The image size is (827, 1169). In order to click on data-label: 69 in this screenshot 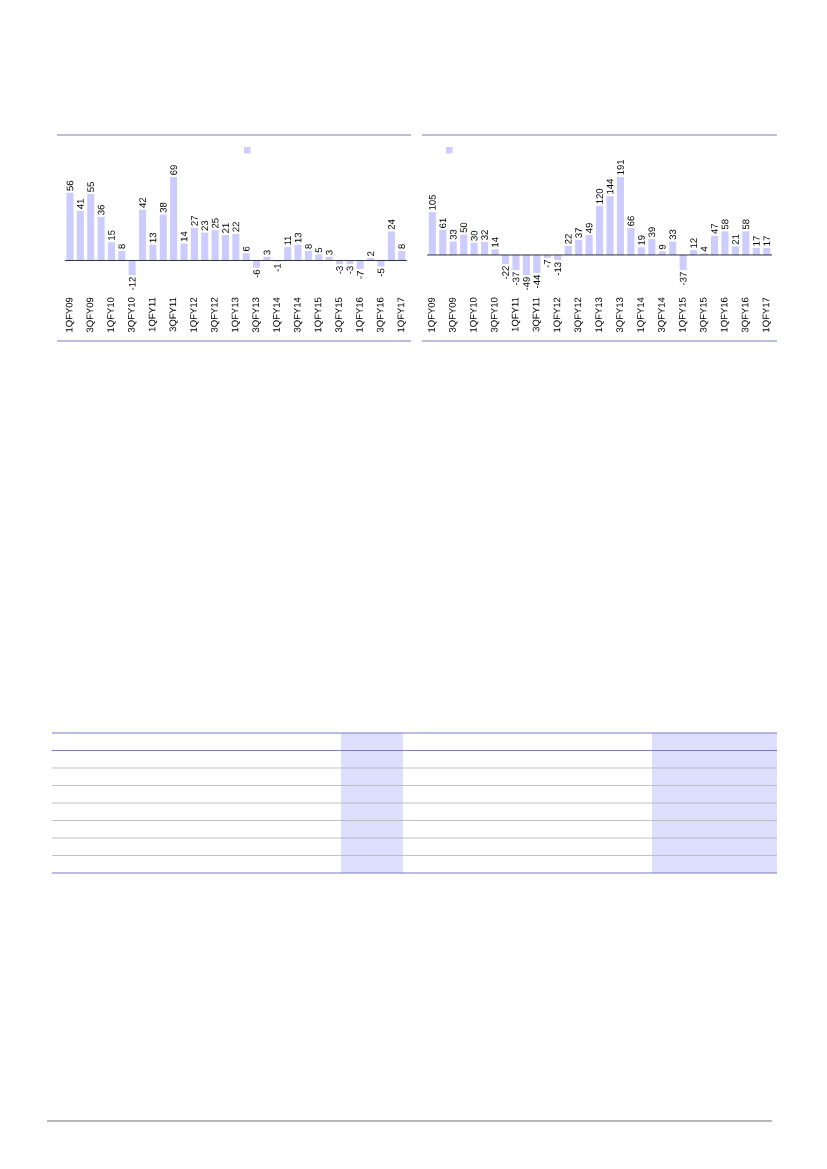, I will do `click(174, 170)`.